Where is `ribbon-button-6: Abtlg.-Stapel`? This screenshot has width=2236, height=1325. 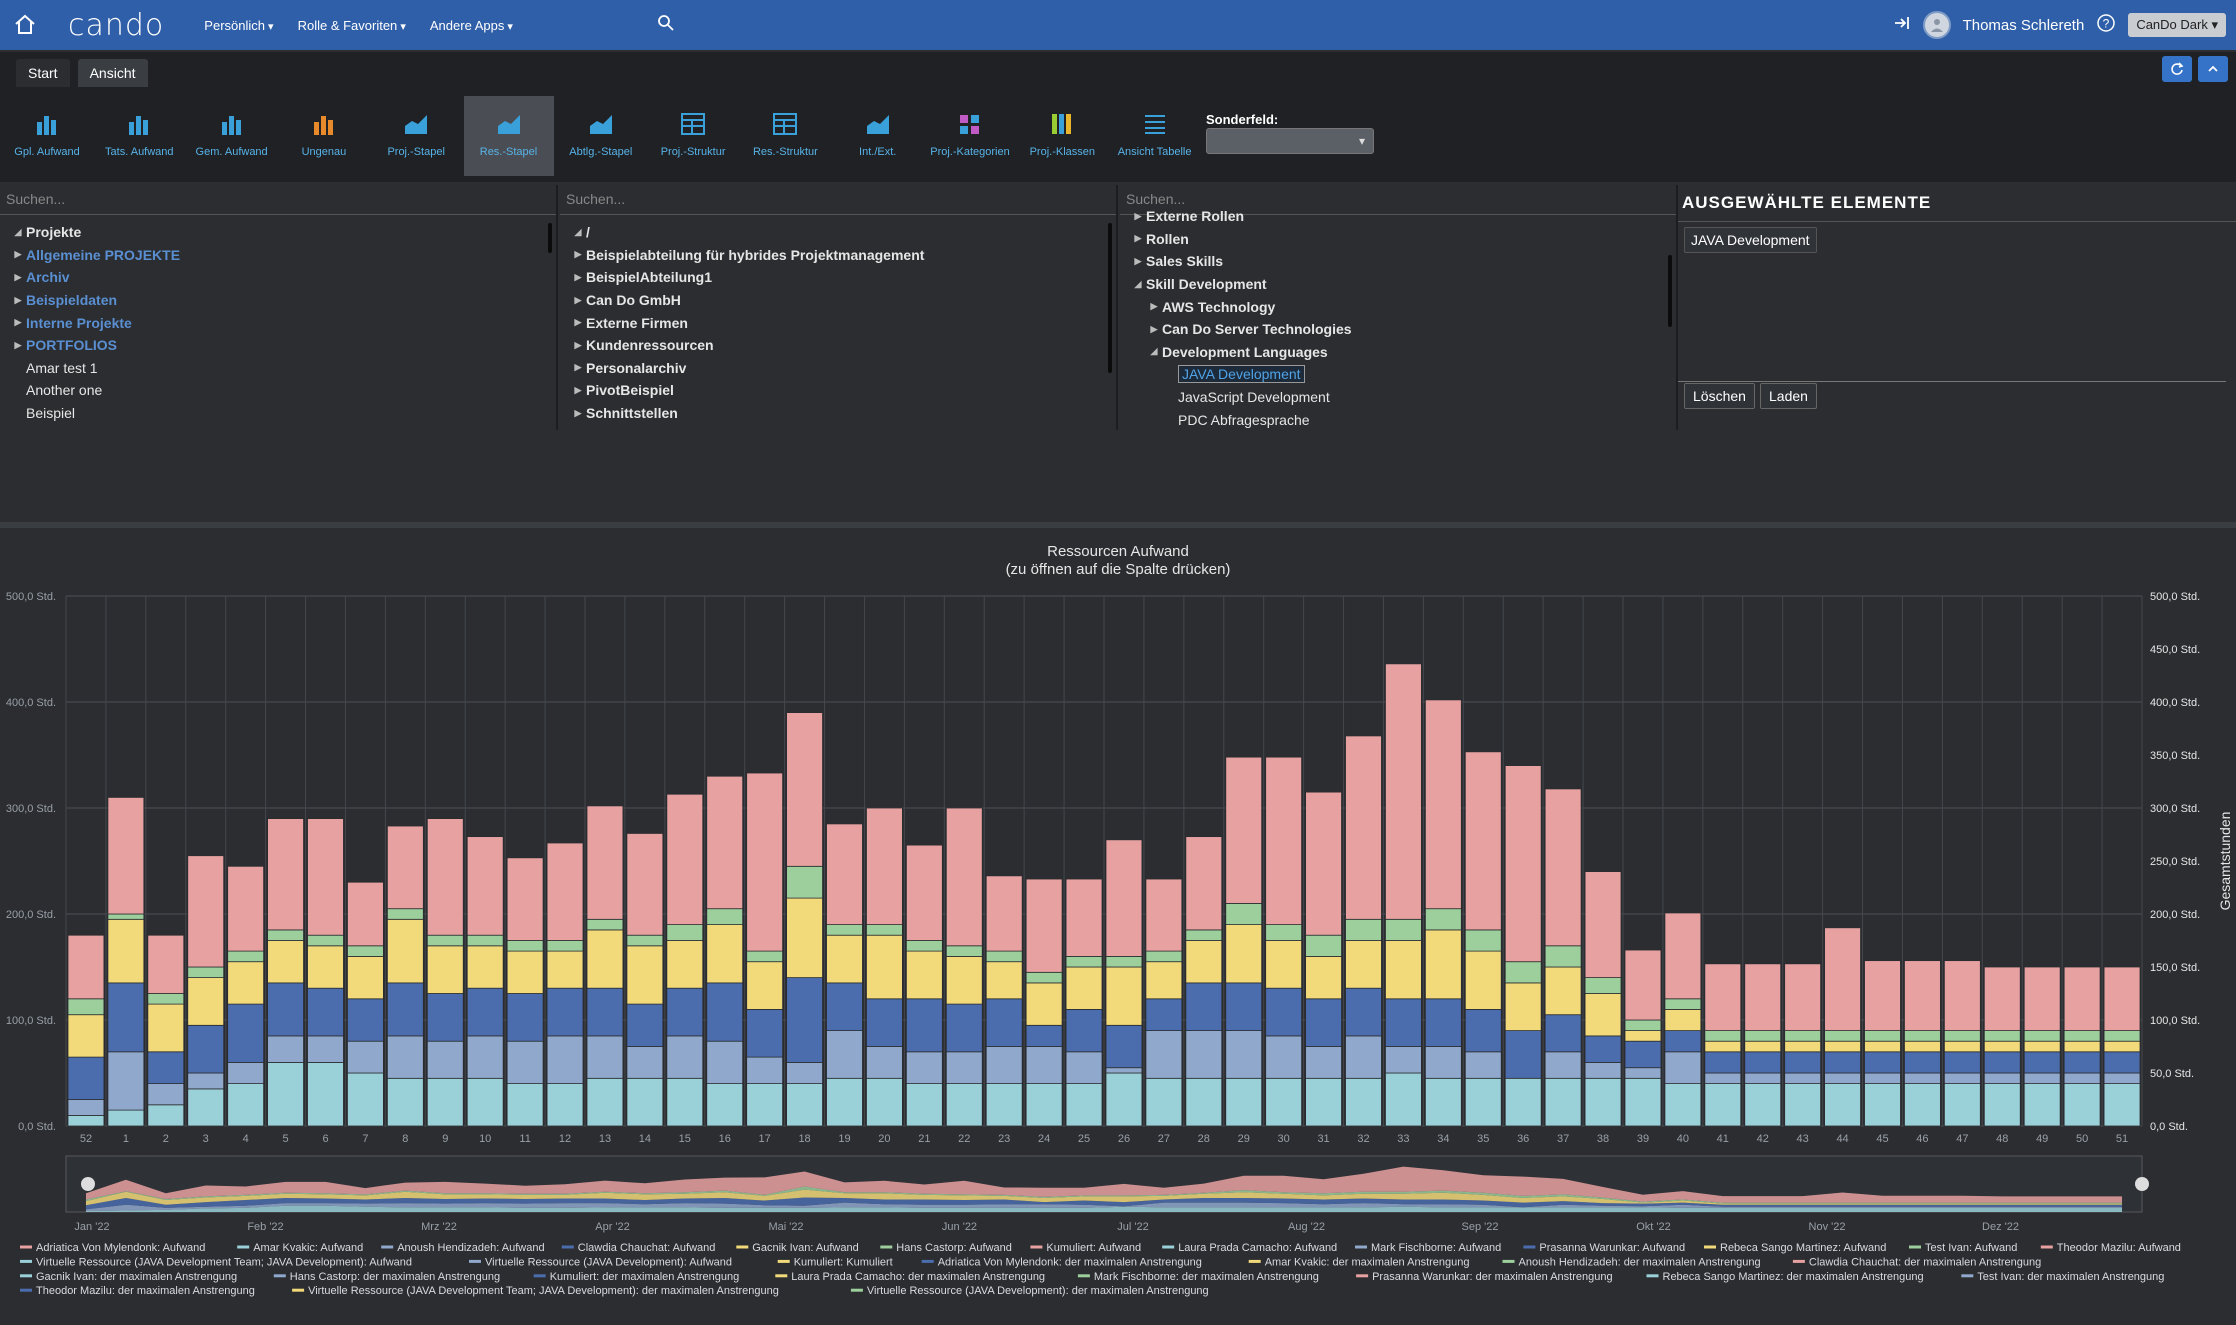
ribbon-button-6: Abtlg.-Stapel is located at coordinates (601, 136).